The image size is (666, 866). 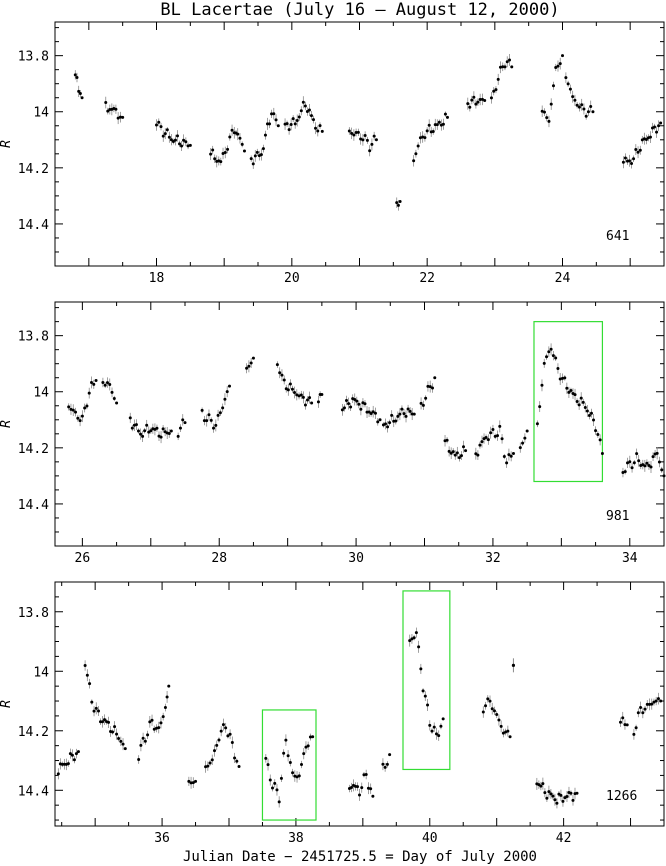 What do you see at coordinates (7, 704) in the screenshot?
I see `y-axis-label: R` at bounding box center [7, 704].